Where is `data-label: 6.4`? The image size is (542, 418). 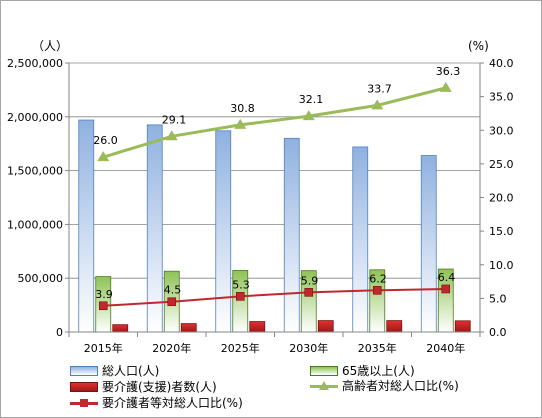 data-label: 6.4 is located at coordinates (447, 277).